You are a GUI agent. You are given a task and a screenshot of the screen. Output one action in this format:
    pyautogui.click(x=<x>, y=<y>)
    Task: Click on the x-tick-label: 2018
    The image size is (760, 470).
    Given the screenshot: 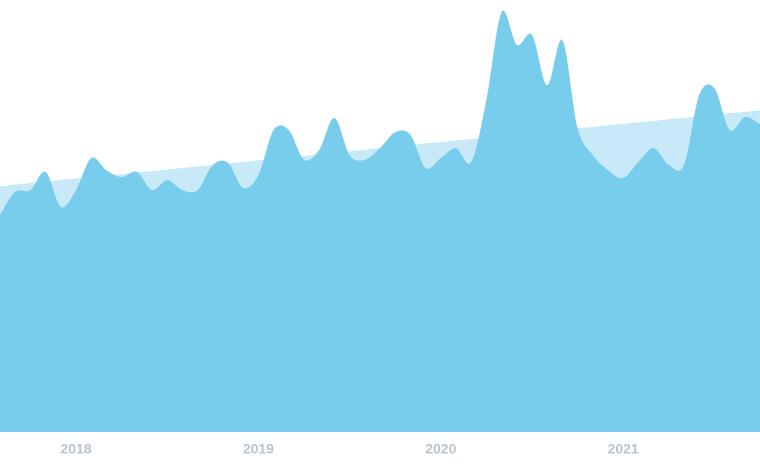 What is the action you would take?
    pyautogui.click(x=75, y=449)
    